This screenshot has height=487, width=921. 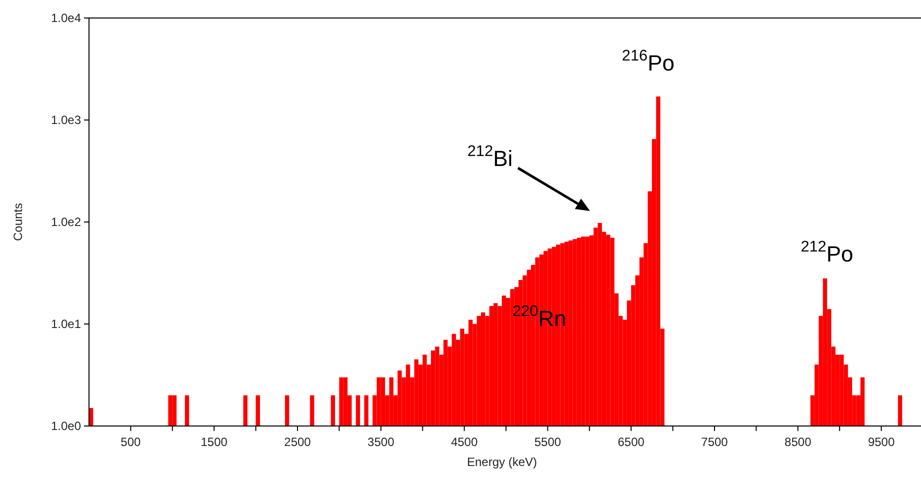 What do you see at coordinates (214, 442) in the screenshot?
I see `x-tick-label: 1500` at bounding box center [214, 442].